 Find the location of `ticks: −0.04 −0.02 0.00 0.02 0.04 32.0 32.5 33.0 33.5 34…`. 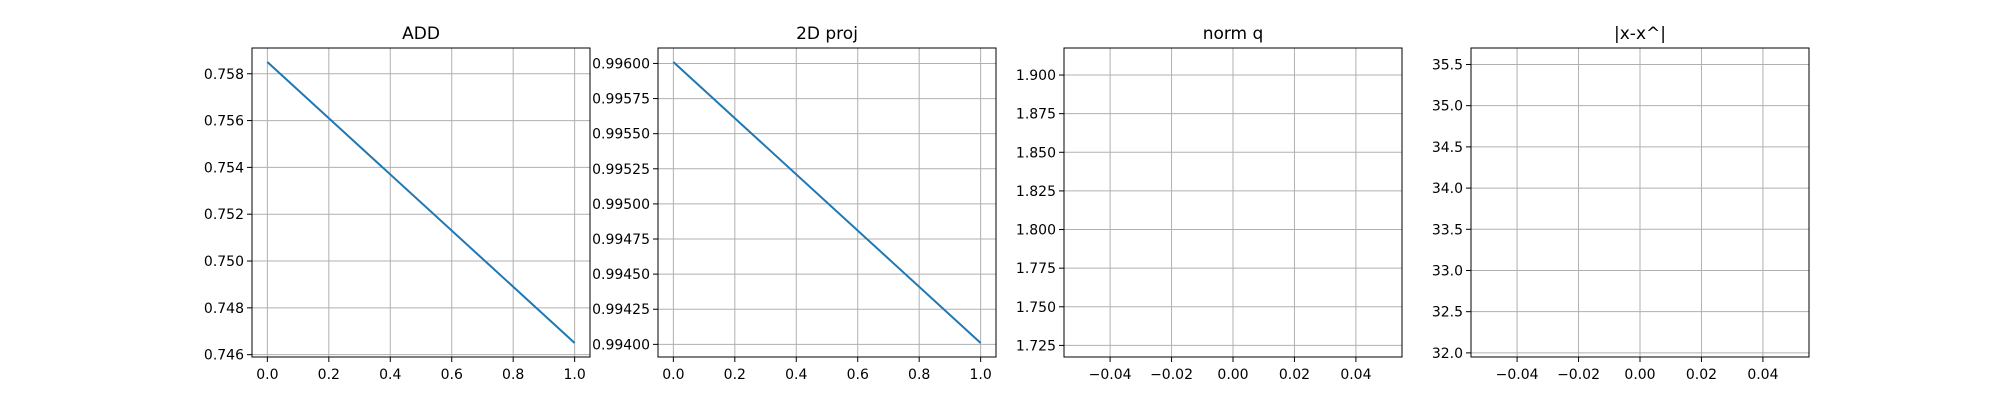

ticks: −0.04 −0.02 0.00 0.02 0.04 32.0 32.5 33.0 33.5 34… is located at coordinates (1605, 220).